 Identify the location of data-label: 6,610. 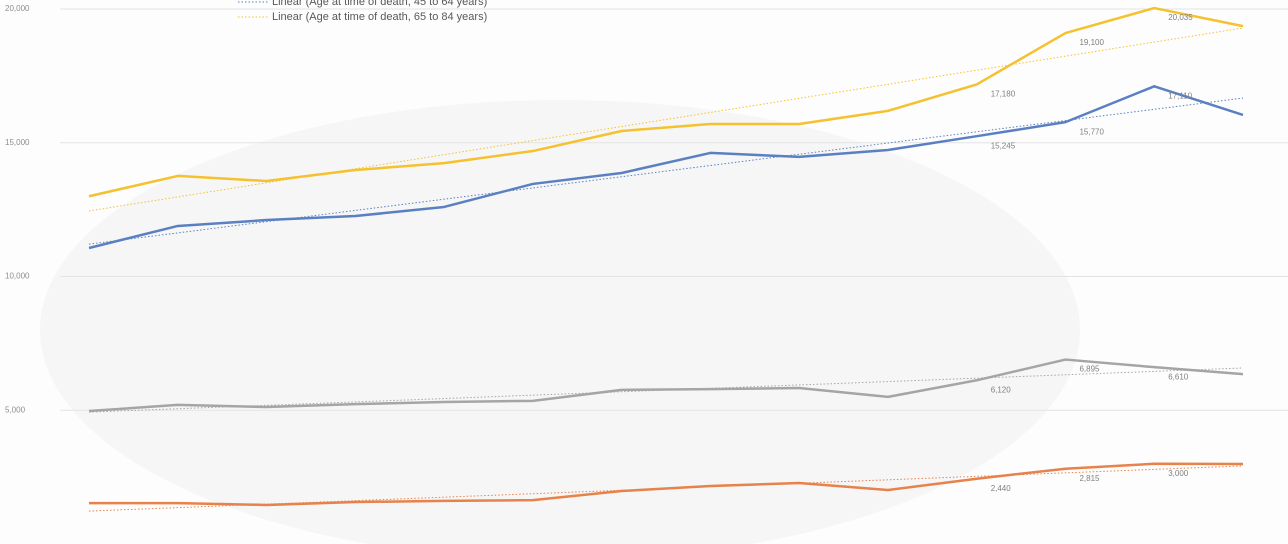
(1178, 376).